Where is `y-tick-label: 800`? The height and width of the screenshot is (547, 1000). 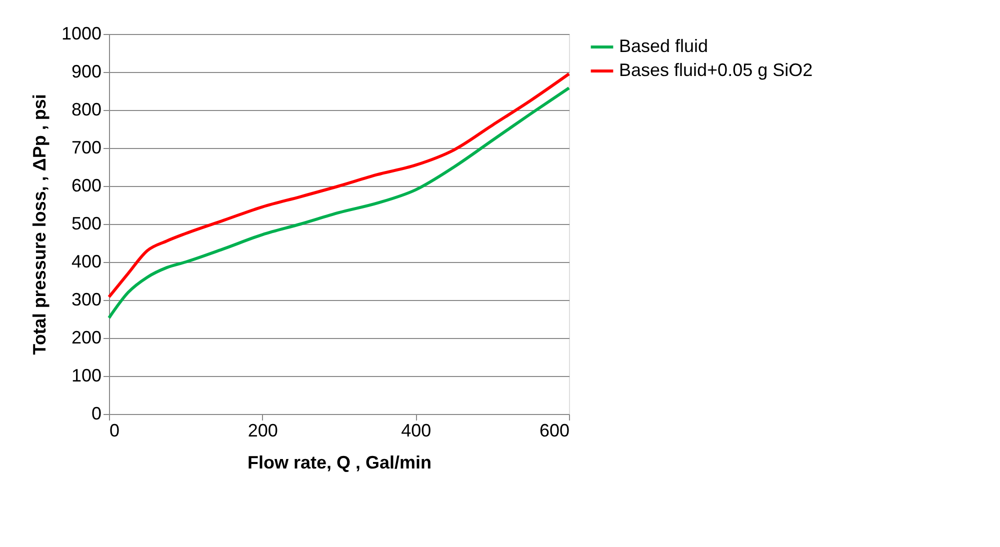
y-tick-label: 800 is located at coordinates (86, 110).